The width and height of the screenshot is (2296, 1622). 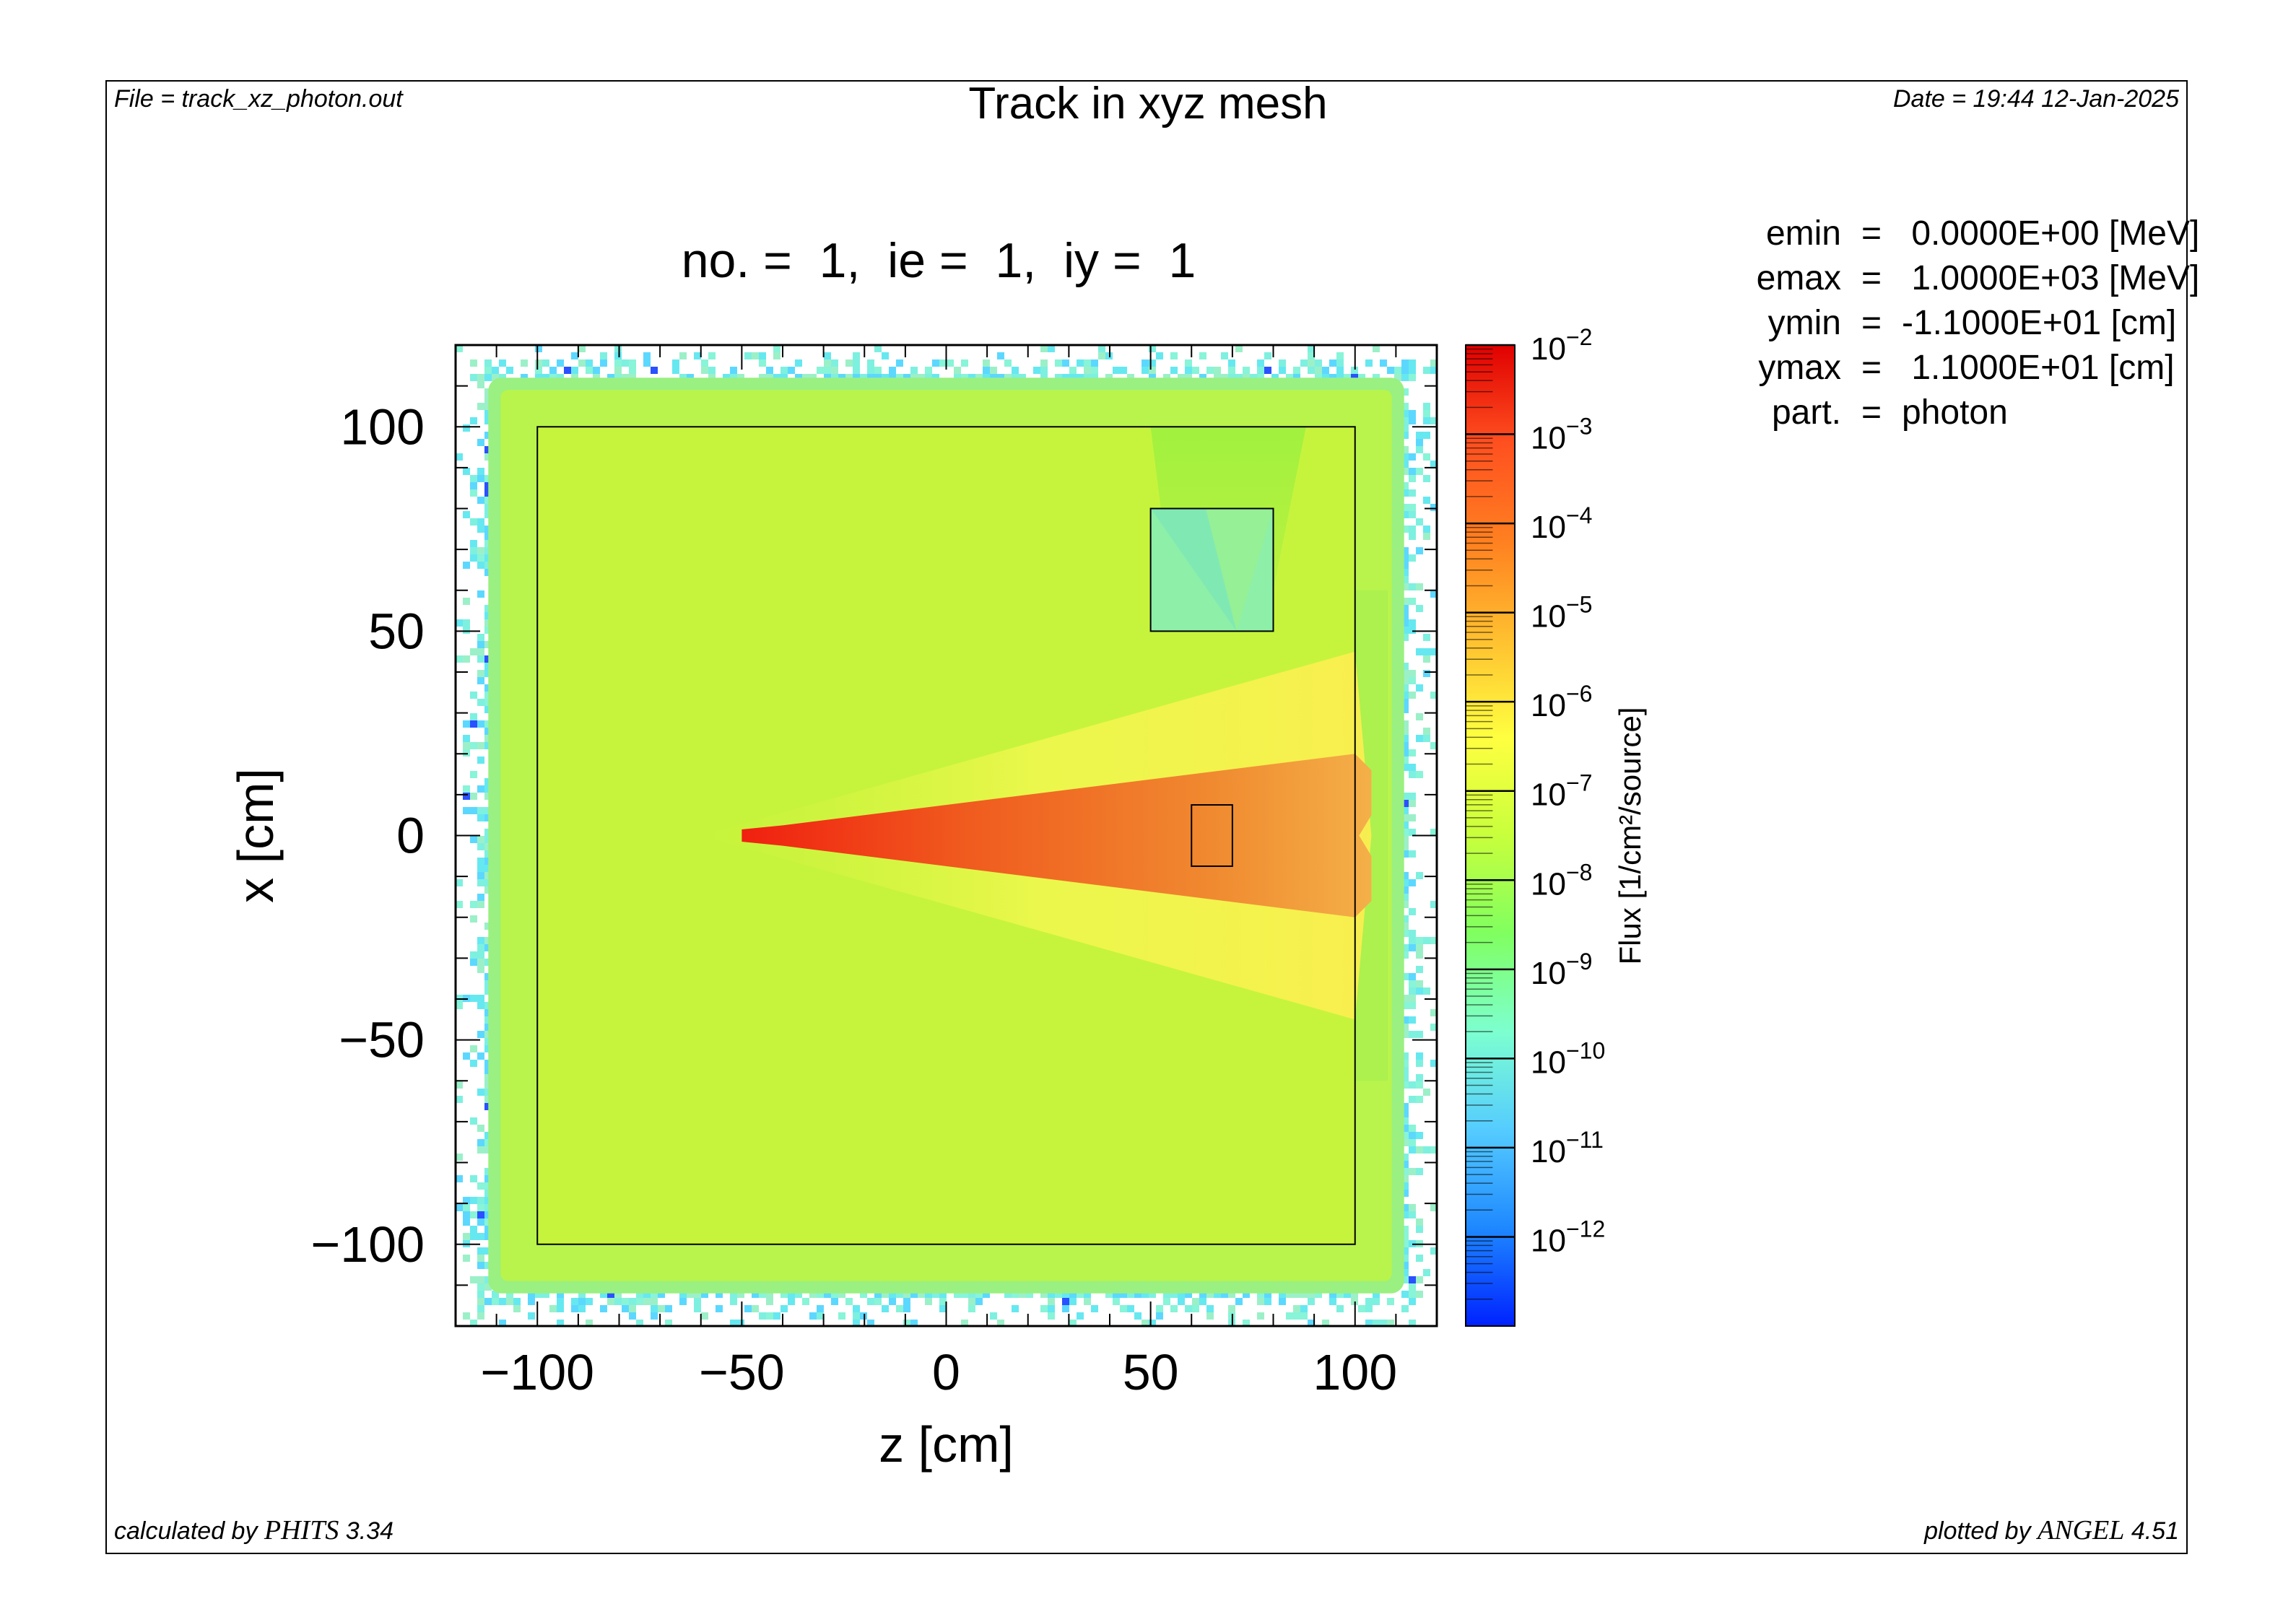 I want to click on x-tick-label: −100, so click(x=537, y=1372).